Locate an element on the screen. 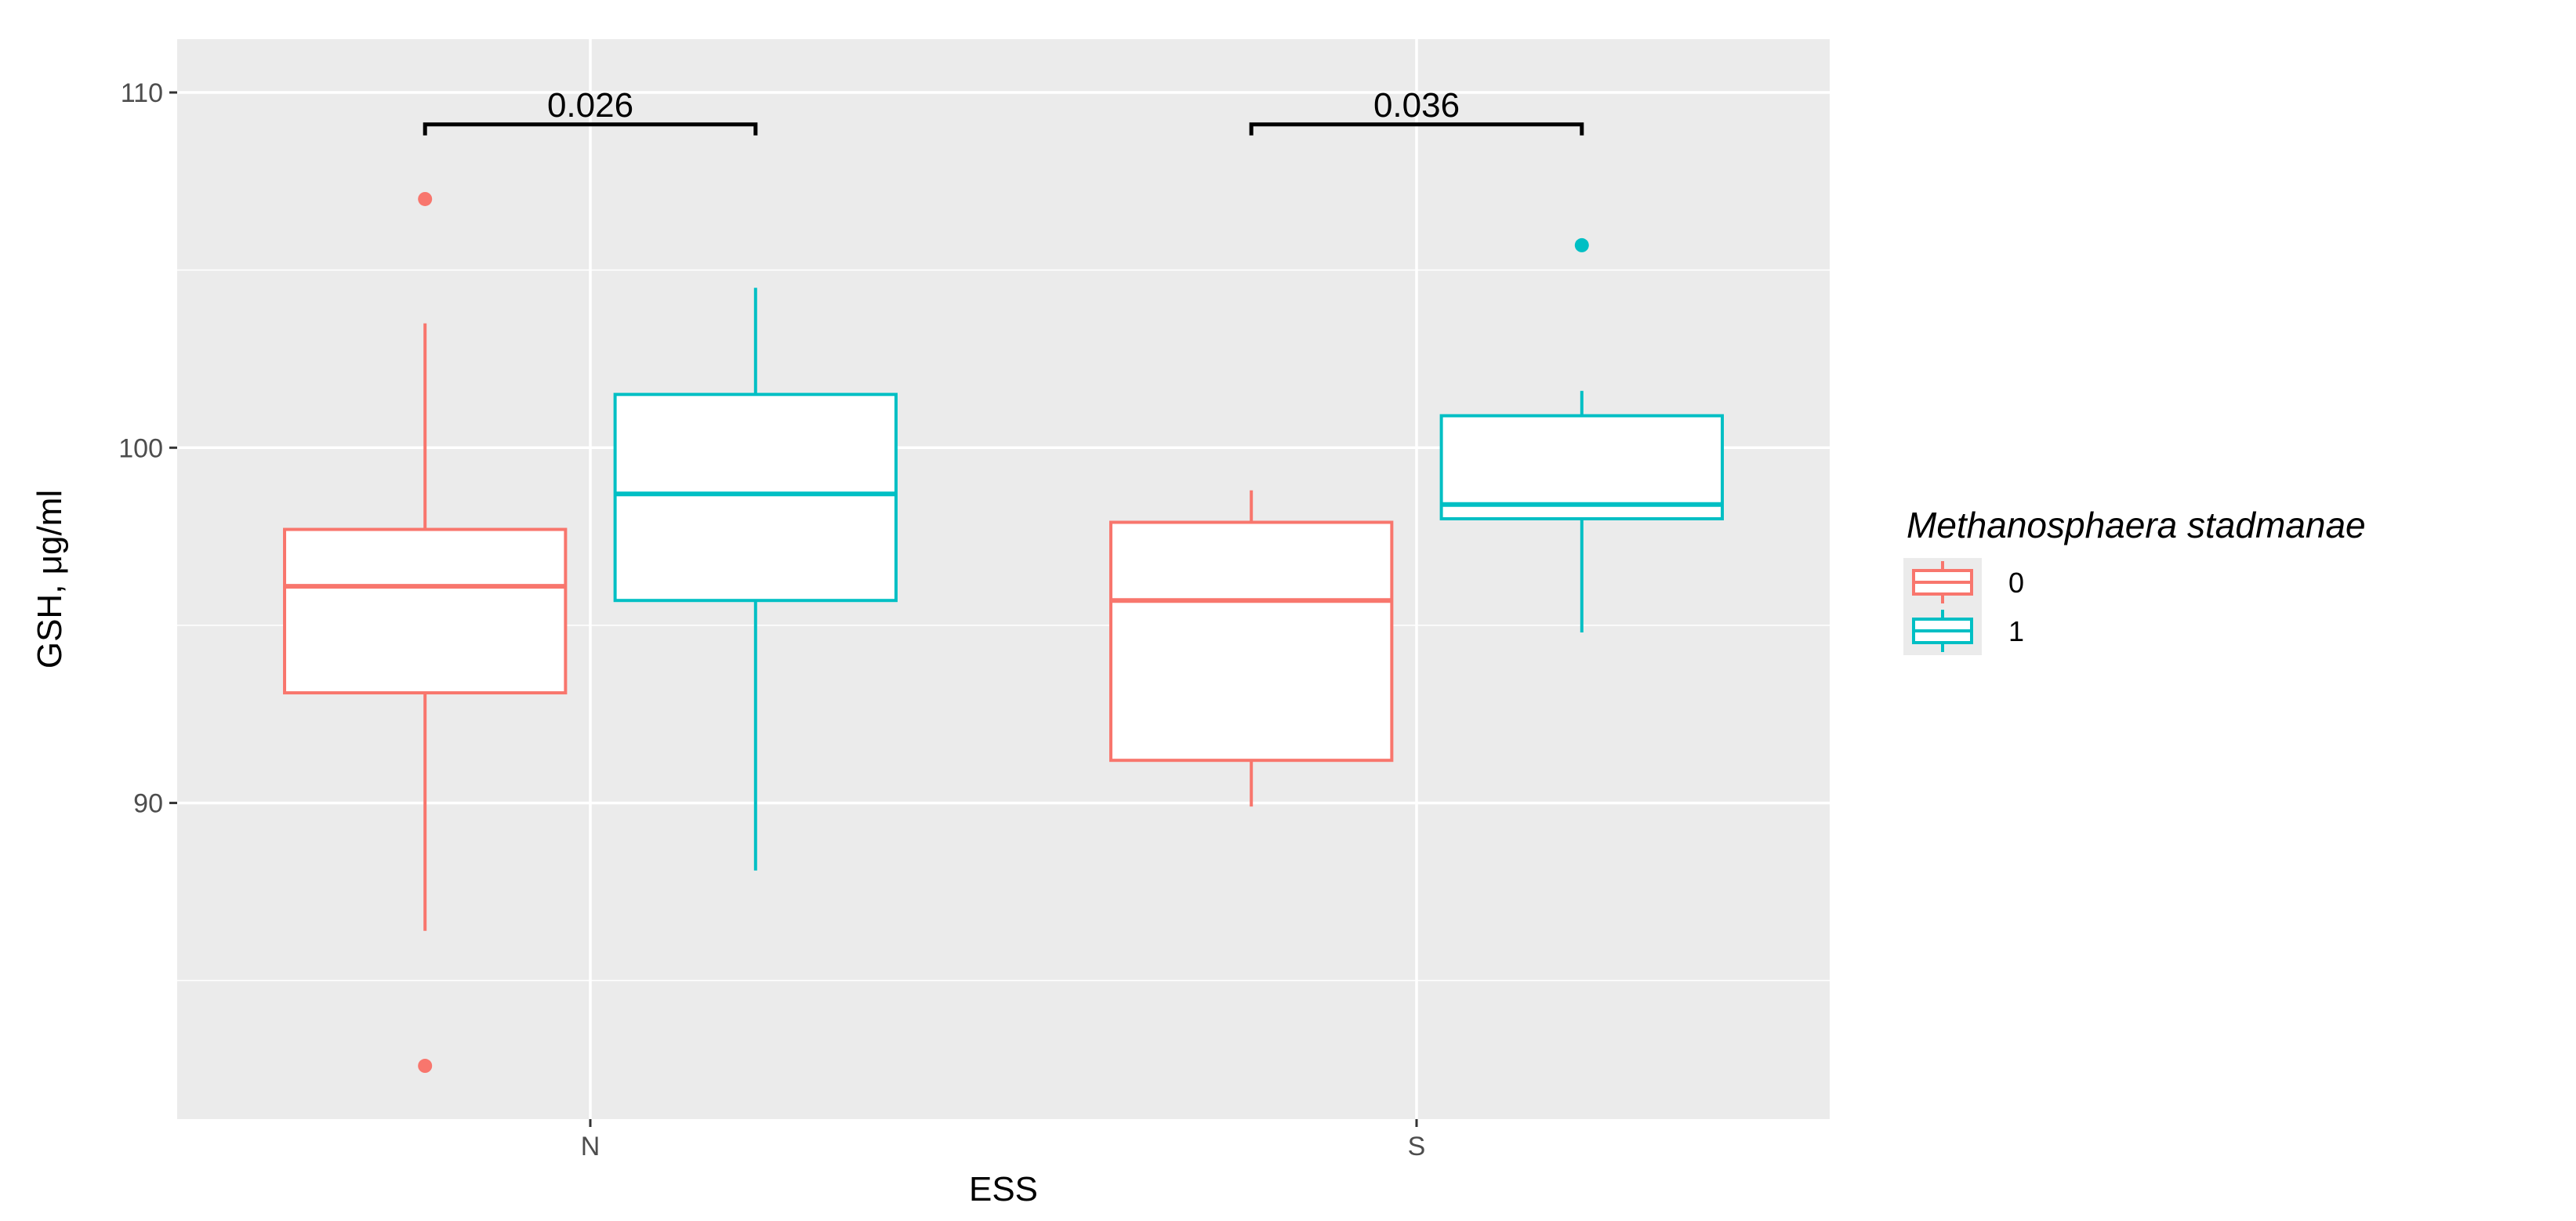 This screenshot has height=1221, width=2576. y-tick-label: 90 is located at coordinates (148, 804).